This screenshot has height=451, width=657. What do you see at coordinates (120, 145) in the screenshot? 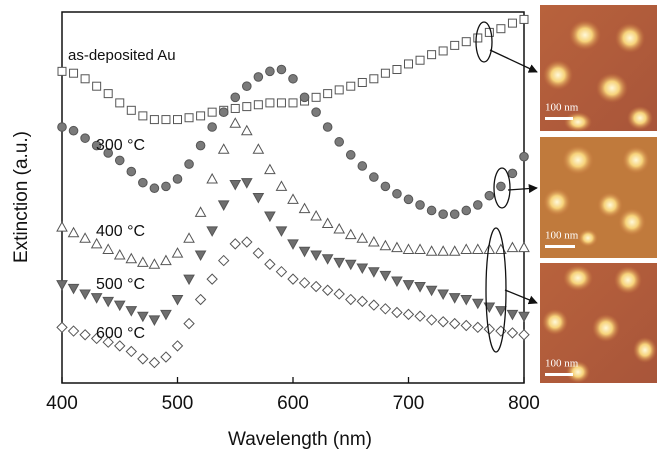
I see `series-label: 300 °C` at bounding box center [120, 145].